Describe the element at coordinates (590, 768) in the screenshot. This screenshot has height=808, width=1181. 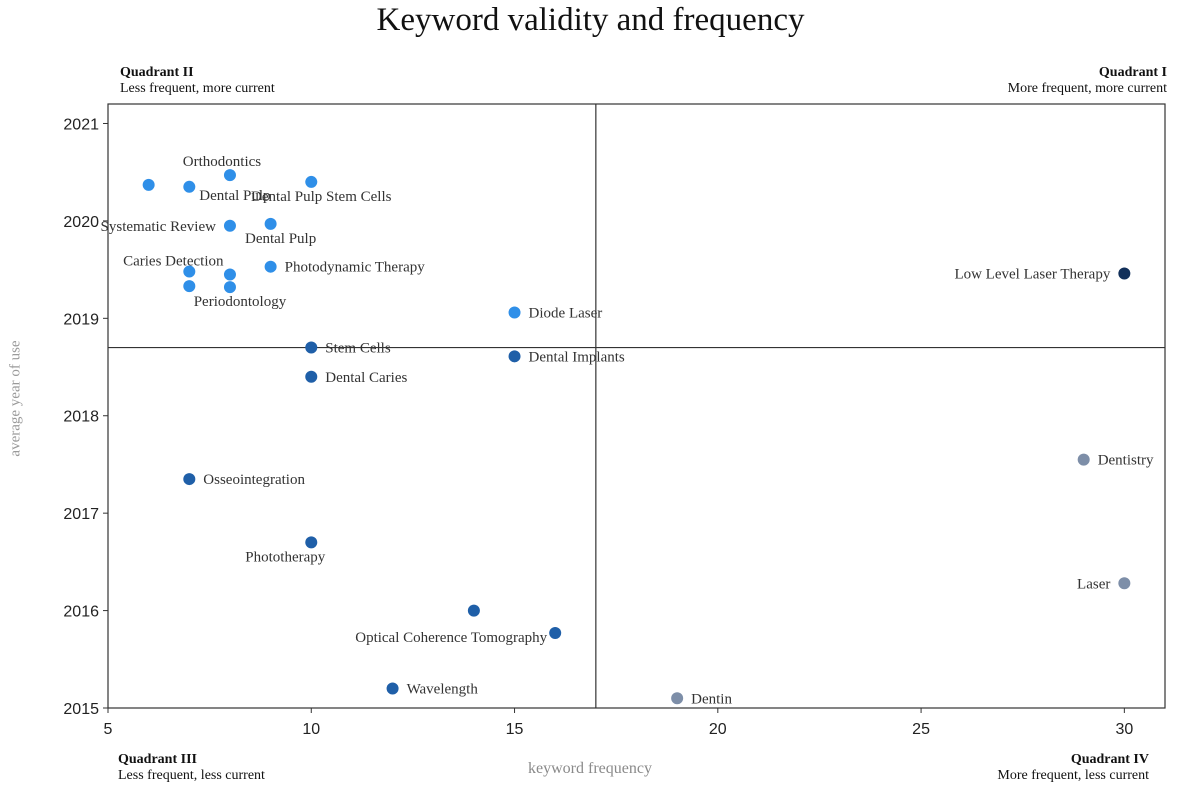
I see `x-axis-label: keyword frequency` at that location.